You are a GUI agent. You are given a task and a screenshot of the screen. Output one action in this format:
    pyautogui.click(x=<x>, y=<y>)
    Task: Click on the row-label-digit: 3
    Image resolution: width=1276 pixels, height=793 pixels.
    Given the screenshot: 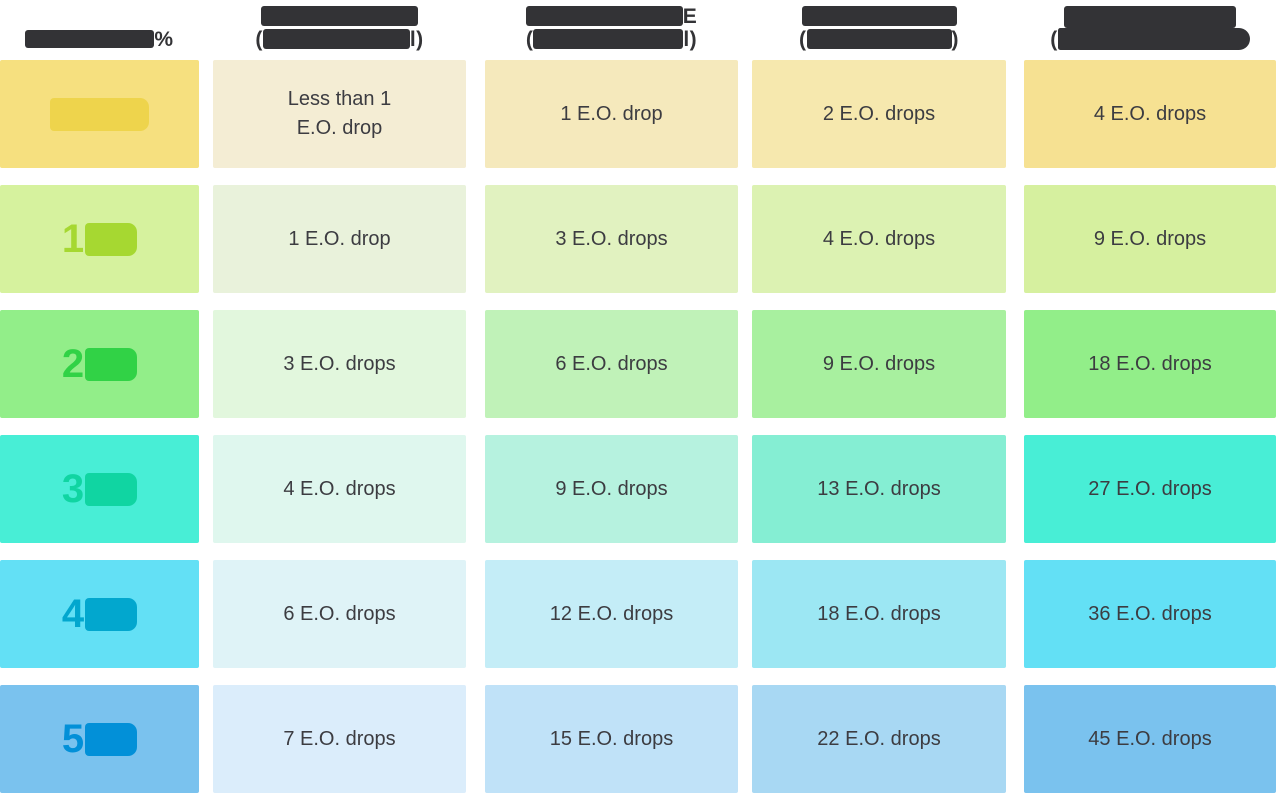 What is the action you would take?
    pyautogui.click(x=73, y=489)
    